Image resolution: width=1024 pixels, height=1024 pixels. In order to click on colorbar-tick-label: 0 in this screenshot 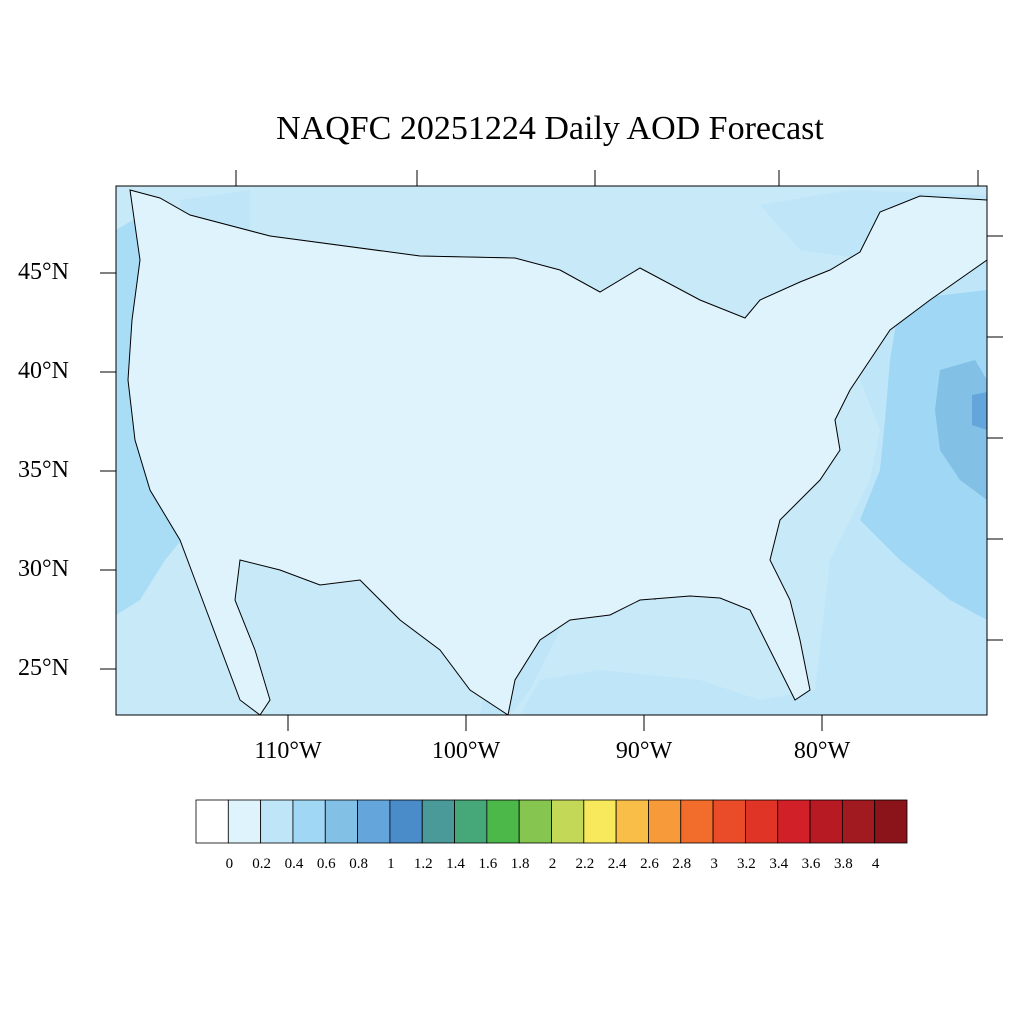, I will do `click(229, 864)`.